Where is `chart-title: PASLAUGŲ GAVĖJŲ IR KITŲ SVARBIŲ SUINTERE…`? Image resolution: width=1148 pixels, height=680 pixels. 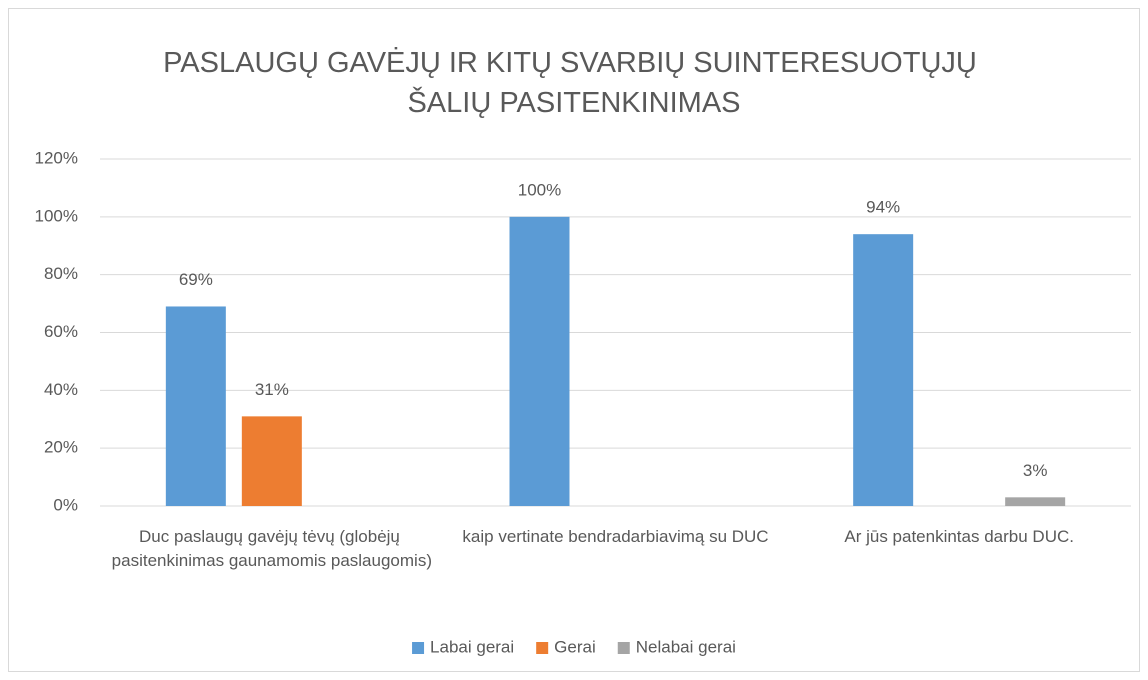 chart-title: PASLAUGŲ GAVĖJŲ IR KITŲ SVARBIŲ SUINTERE… is located at coordinates (574, 82).